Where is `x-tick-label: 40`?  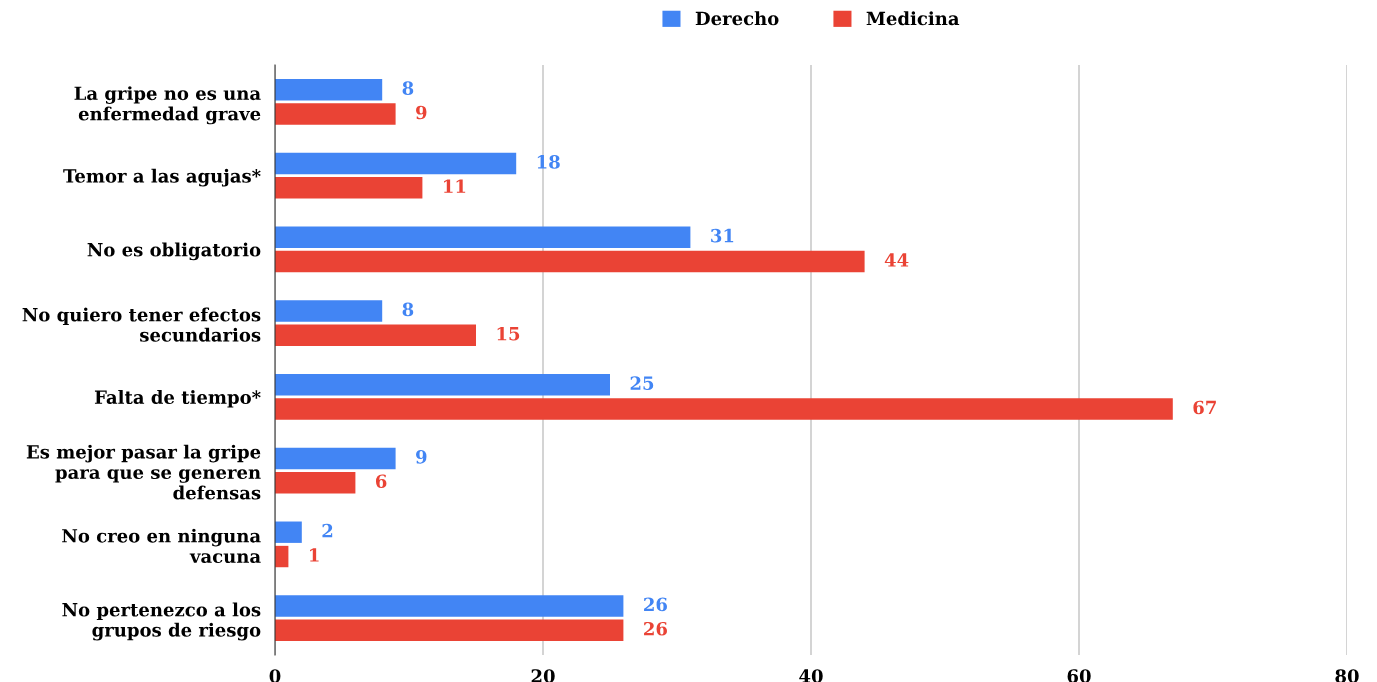
x-tick-label: 40 is located at coordinates (811, 675).